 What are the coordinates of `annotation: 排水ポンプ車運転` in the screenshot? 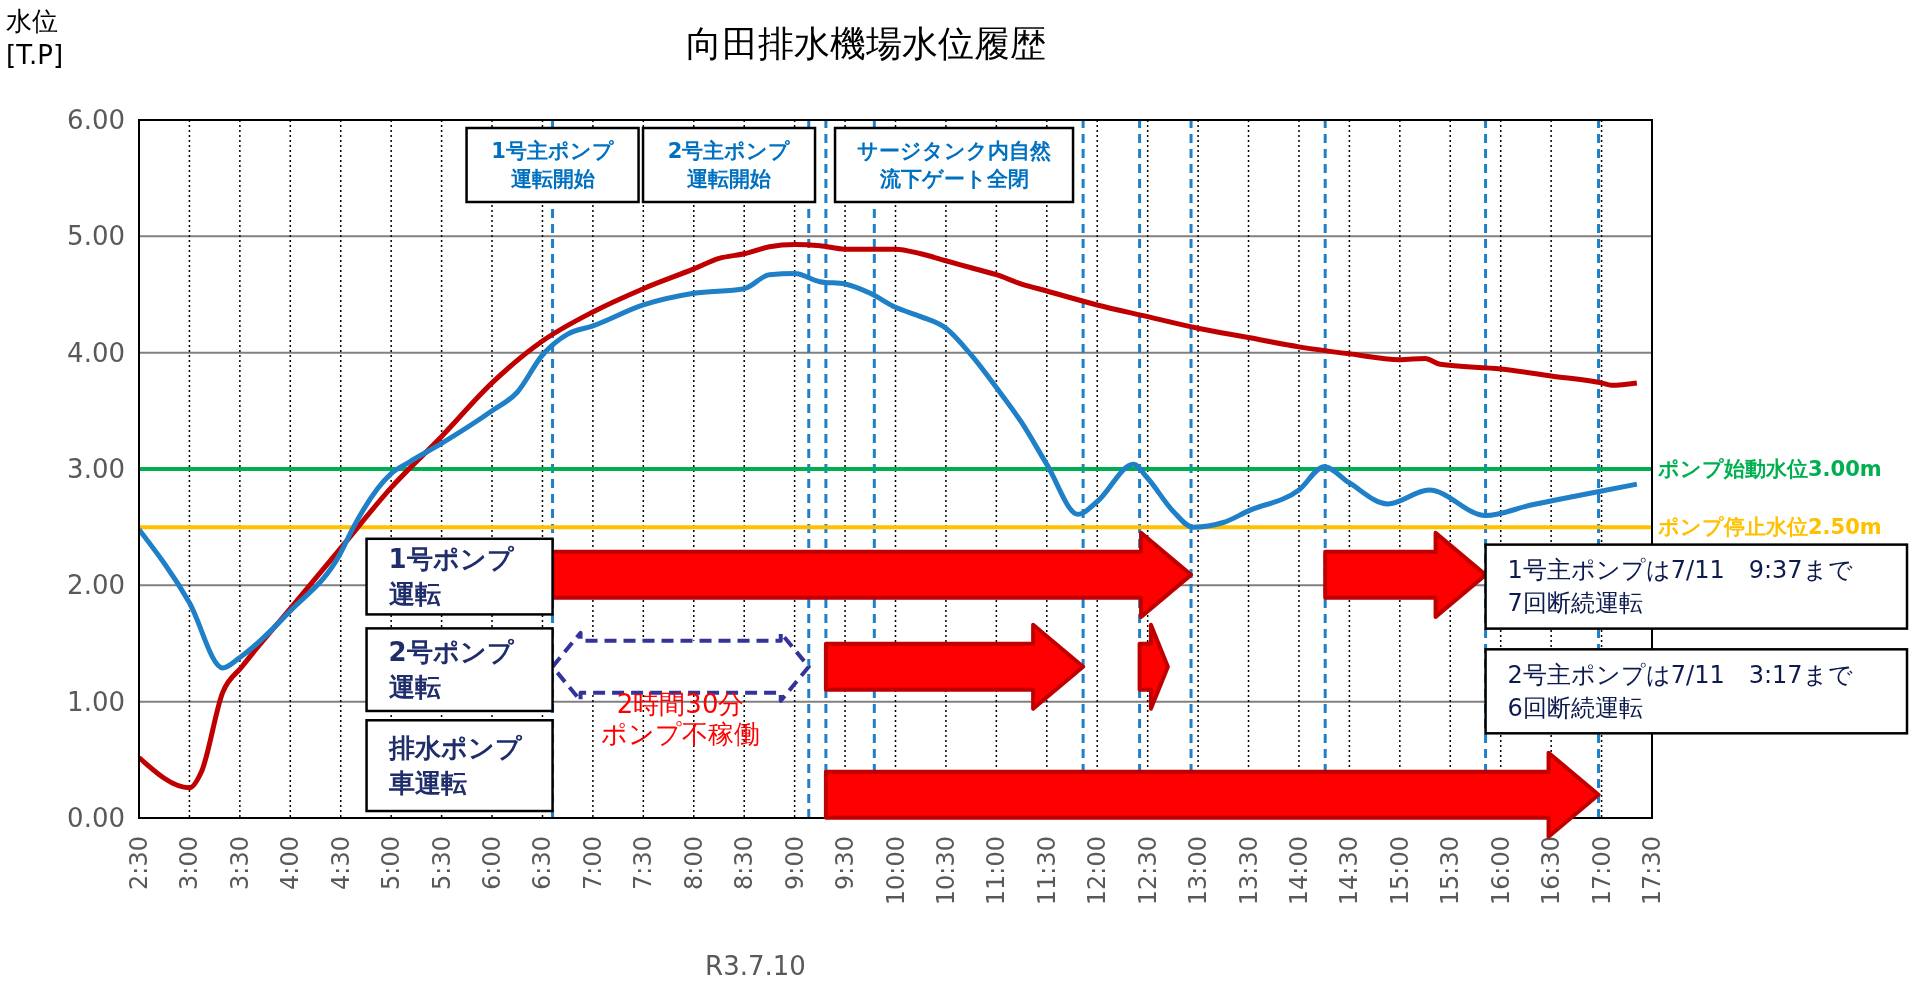 It's located at (455, 766).